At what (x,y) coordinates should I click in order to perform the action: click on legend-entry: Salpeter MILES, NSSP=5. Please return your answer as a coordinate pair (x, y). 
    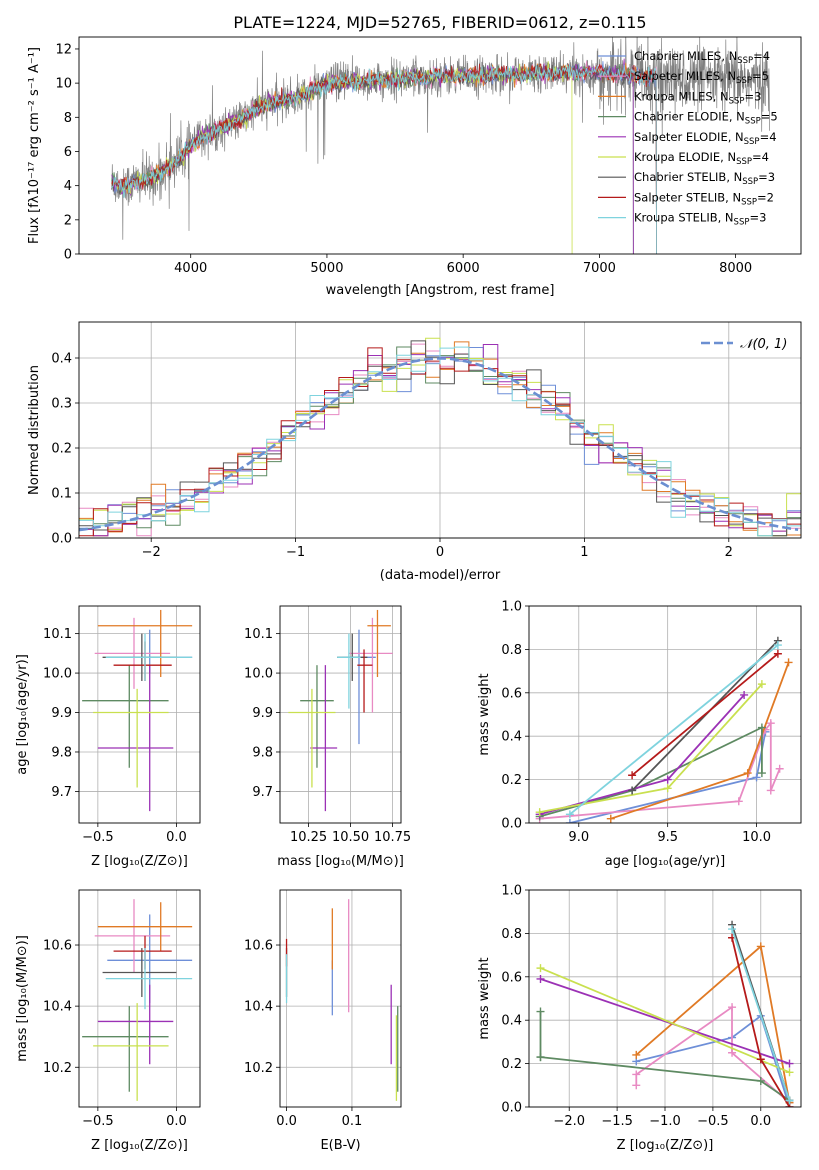
    Looking at the image, I should click on (701, 77).